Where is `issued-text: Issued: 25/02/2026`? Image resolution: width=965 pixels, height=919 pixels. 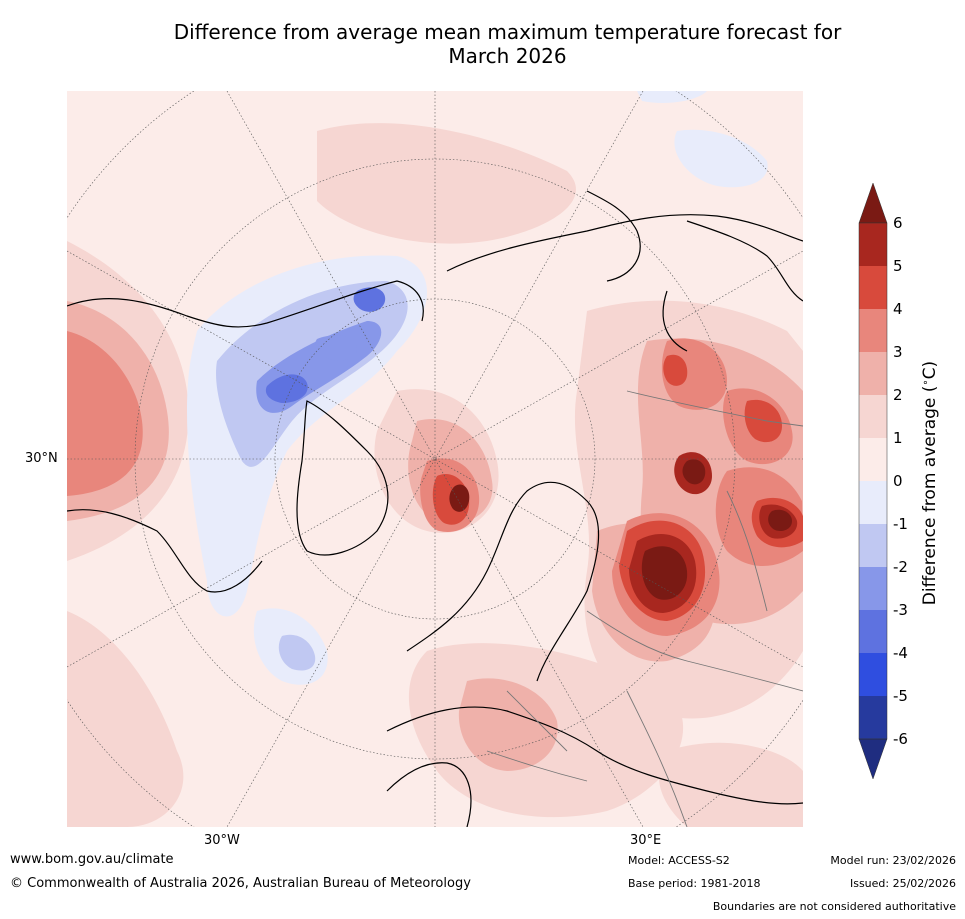 issued-text: Issued: 25/02/2026 is located at coordinates (902, 883).